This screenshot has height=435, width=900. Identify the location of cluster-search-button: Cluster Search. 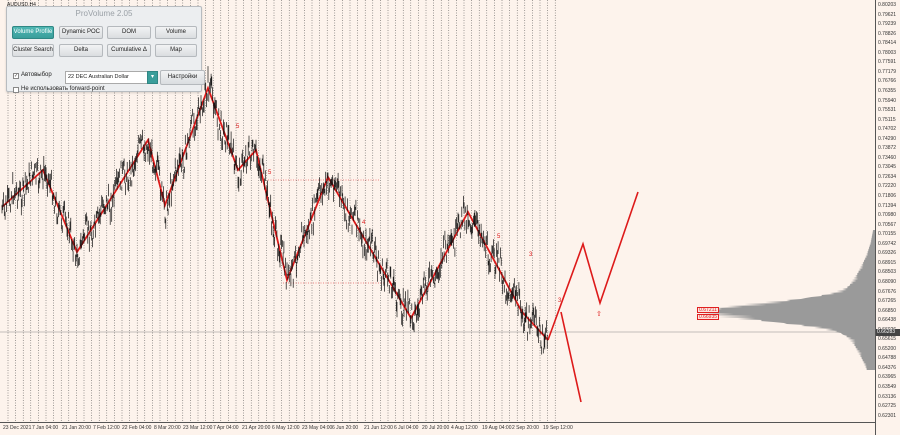
(33, 50).